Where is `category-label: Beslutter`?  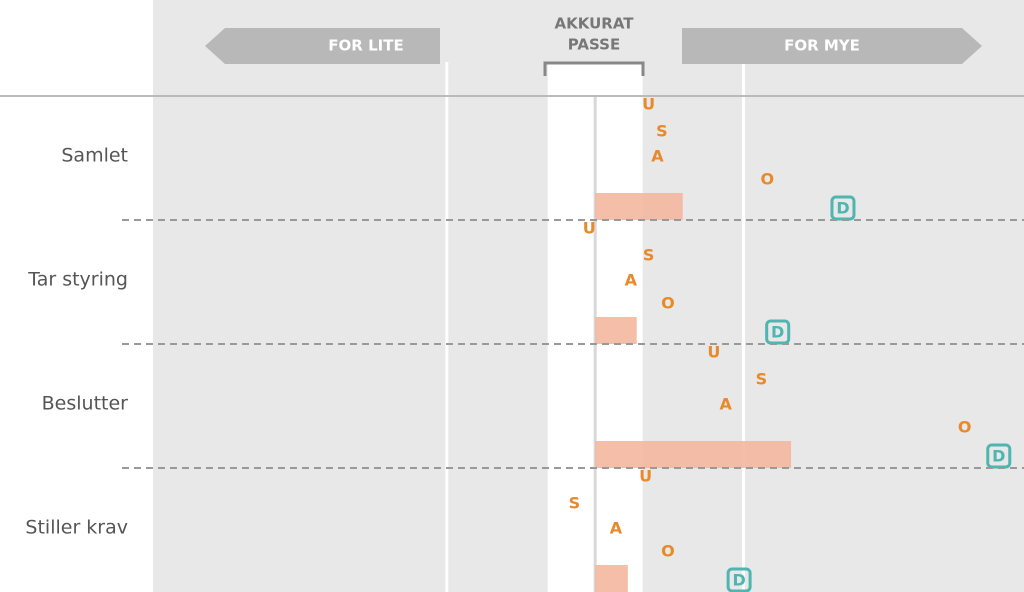 category-label: Beslutter is located at coordinates (85, 404).